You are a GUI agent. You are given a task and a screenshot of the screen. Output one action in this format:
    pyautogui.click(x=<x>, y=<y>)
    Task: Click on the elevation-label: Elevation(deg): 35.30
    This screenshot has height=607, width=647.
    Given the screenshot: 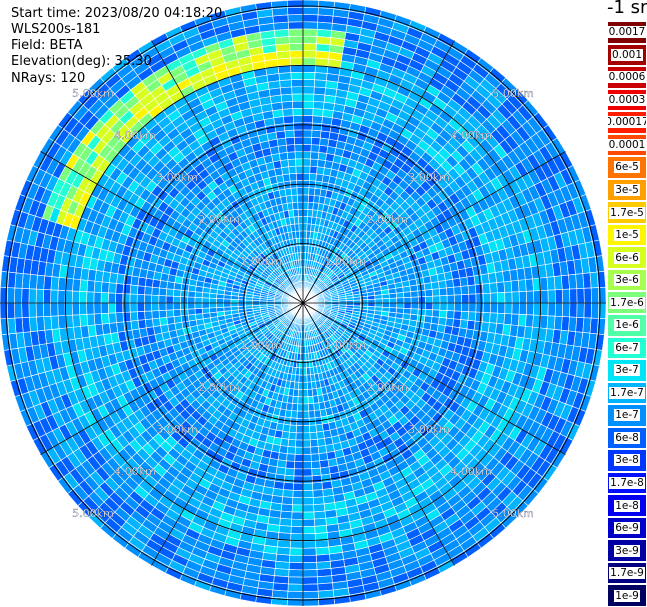 What is the action you would take?
    pyautogui.click(x=81, y=61)
    